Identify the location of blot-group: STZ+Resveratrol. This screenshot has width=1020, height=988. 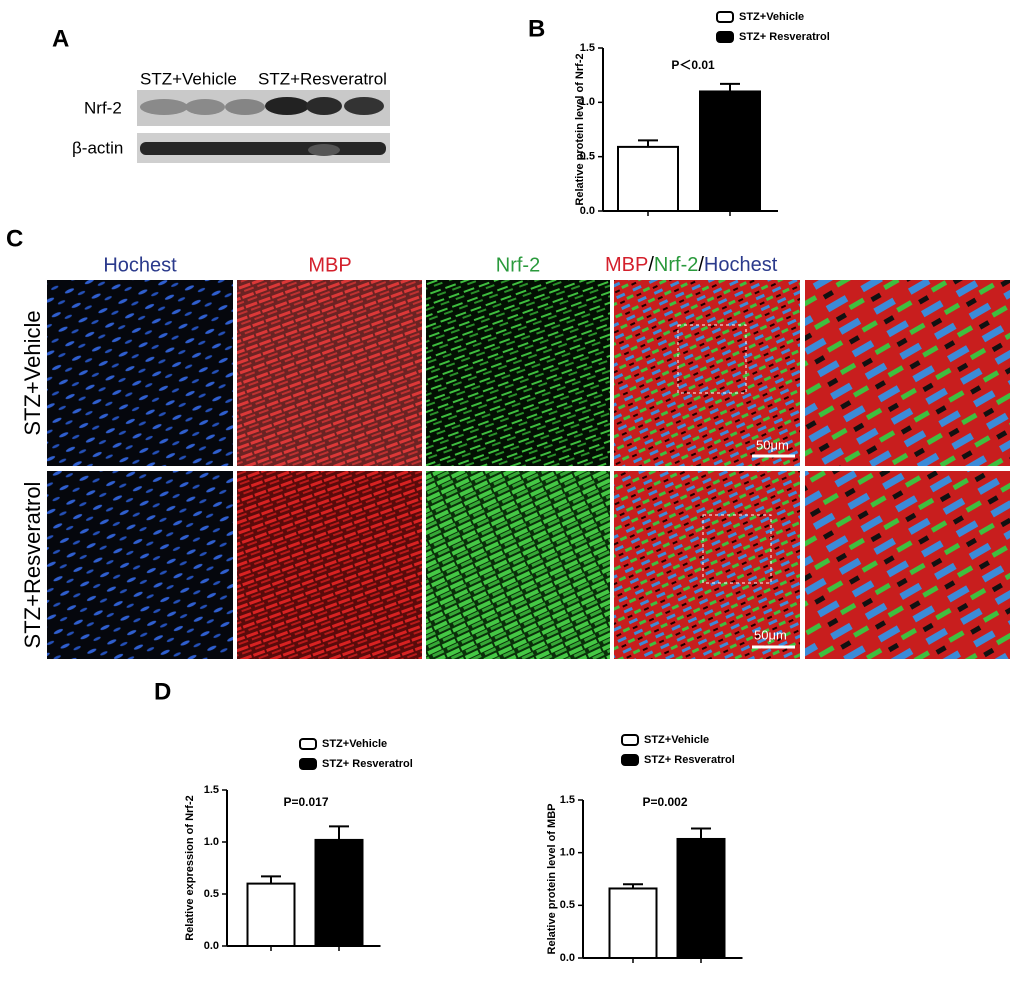
(322, 78).